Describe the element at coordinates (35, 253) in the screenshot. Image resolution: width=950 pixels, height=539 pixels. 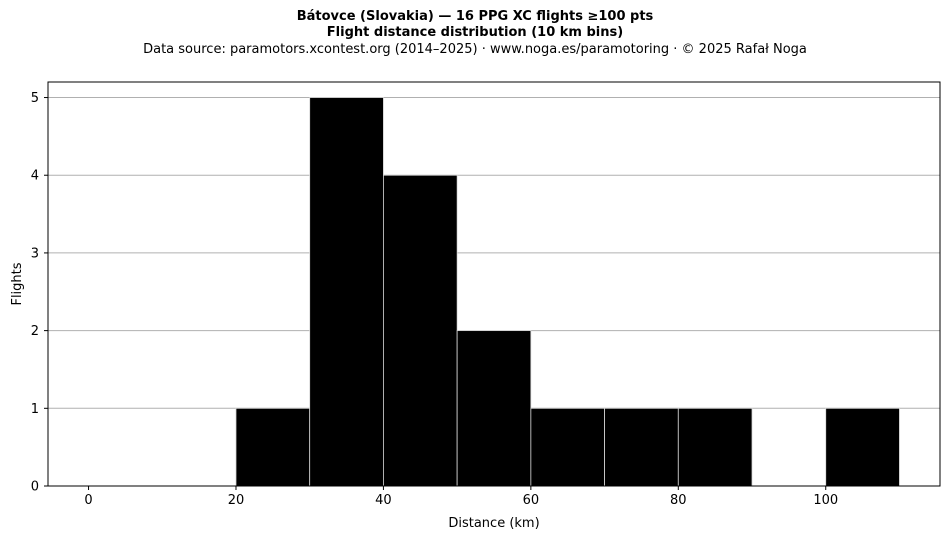
I see `y-tick-label: 3` at that location.